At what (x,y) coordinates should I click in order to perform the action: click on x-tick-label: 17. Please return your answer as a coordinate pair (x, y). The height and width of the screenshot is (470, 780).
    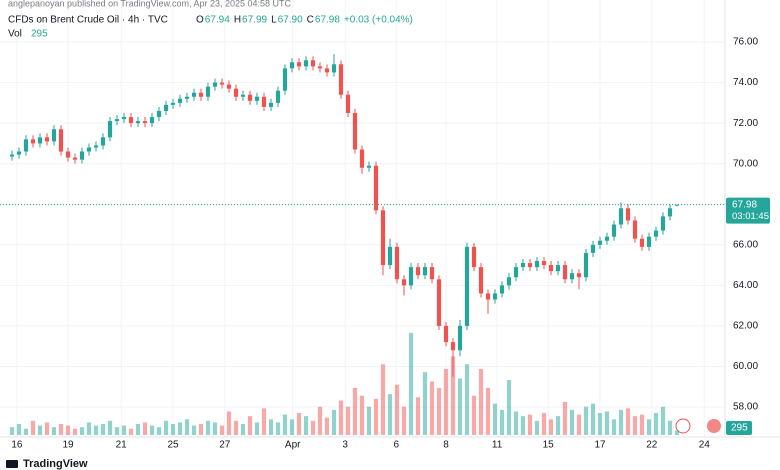
    Looking at the image, I should click on (600, 445).